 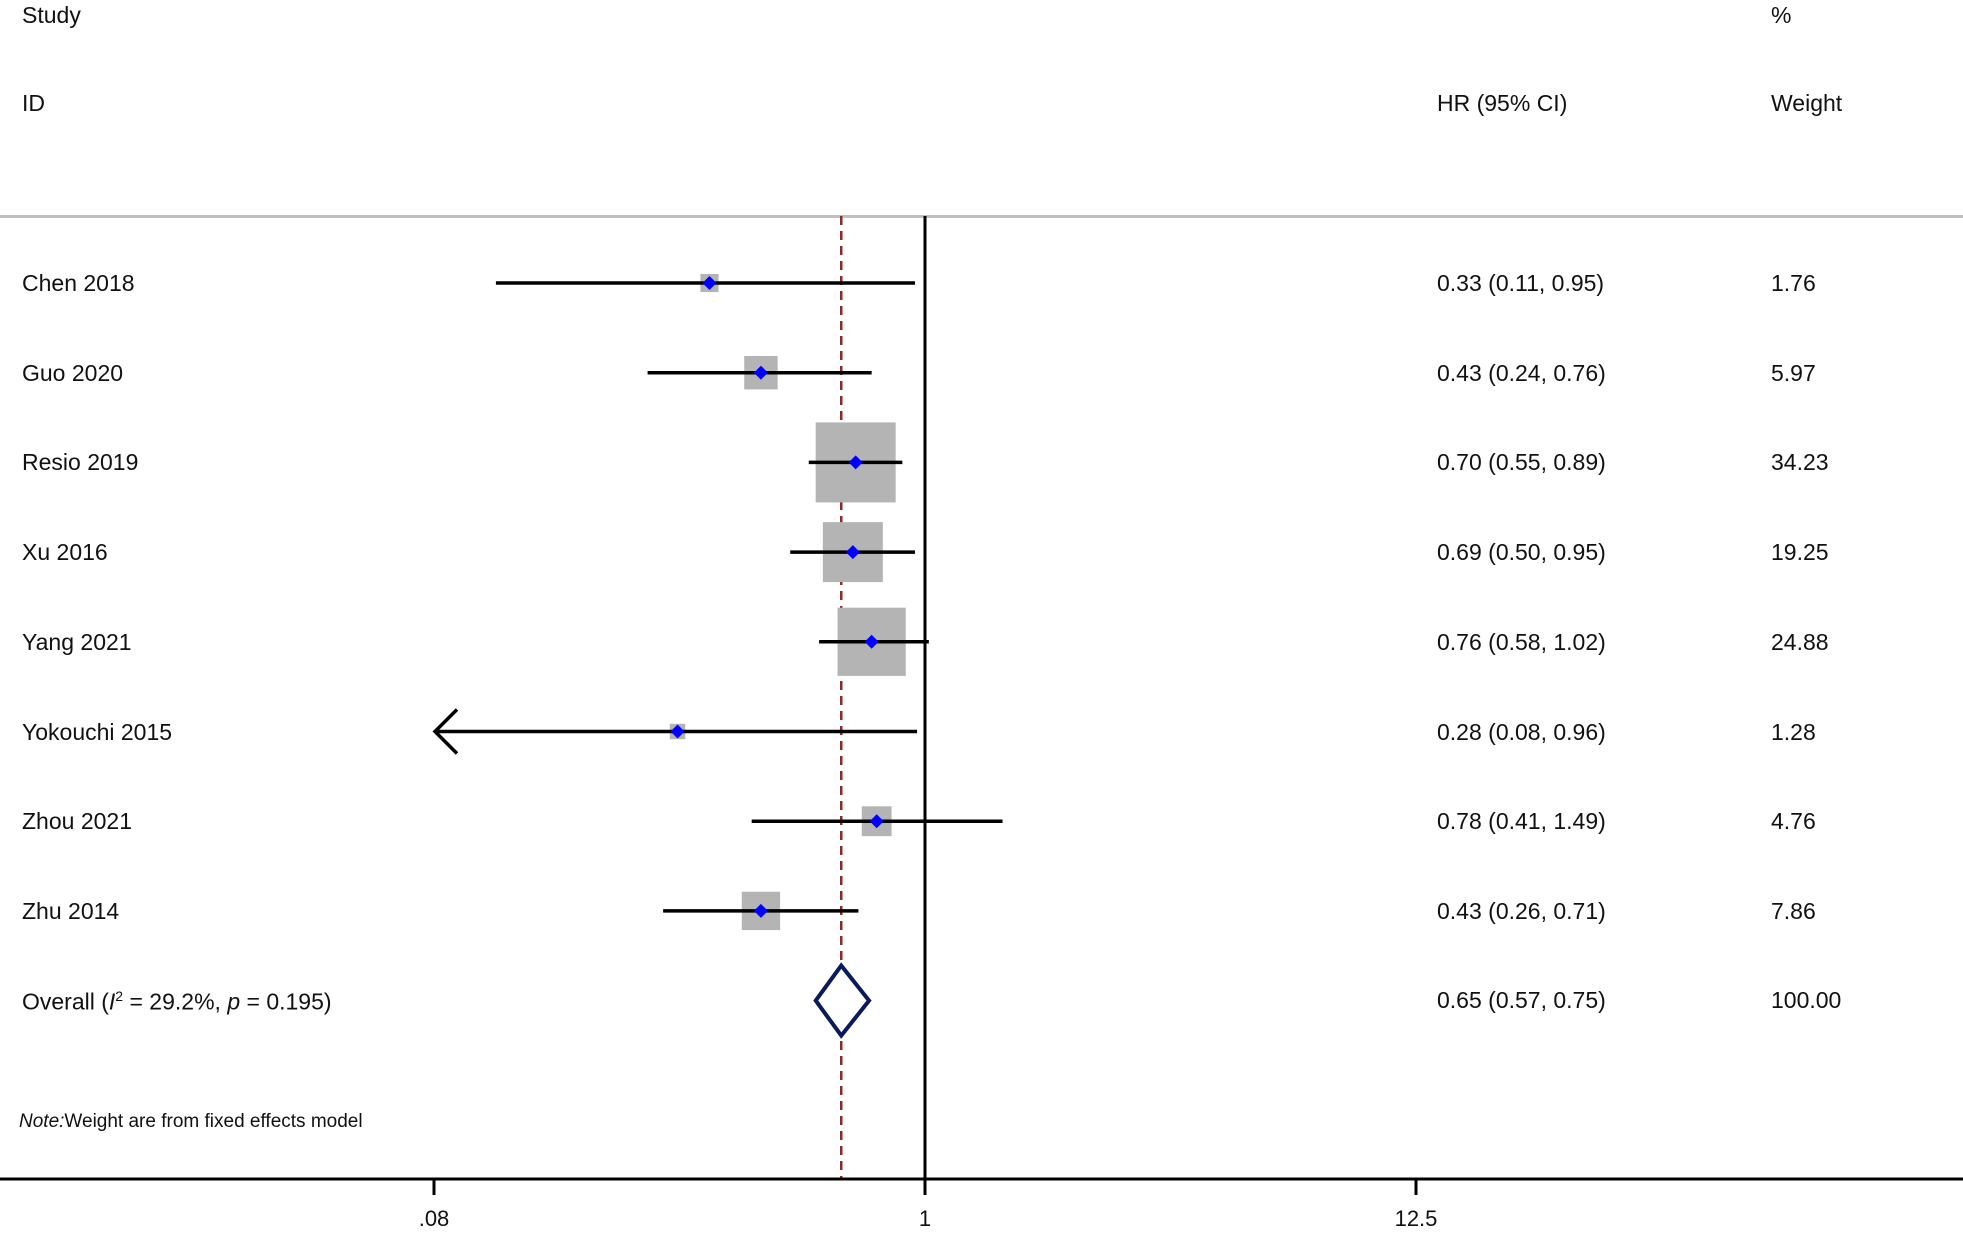 What do you see at coordinates (1521, 462) in the screenshot?
I see `study-hr-ci: 0.70 (0.55, 0.89)` at bounding box center [1521, 462].